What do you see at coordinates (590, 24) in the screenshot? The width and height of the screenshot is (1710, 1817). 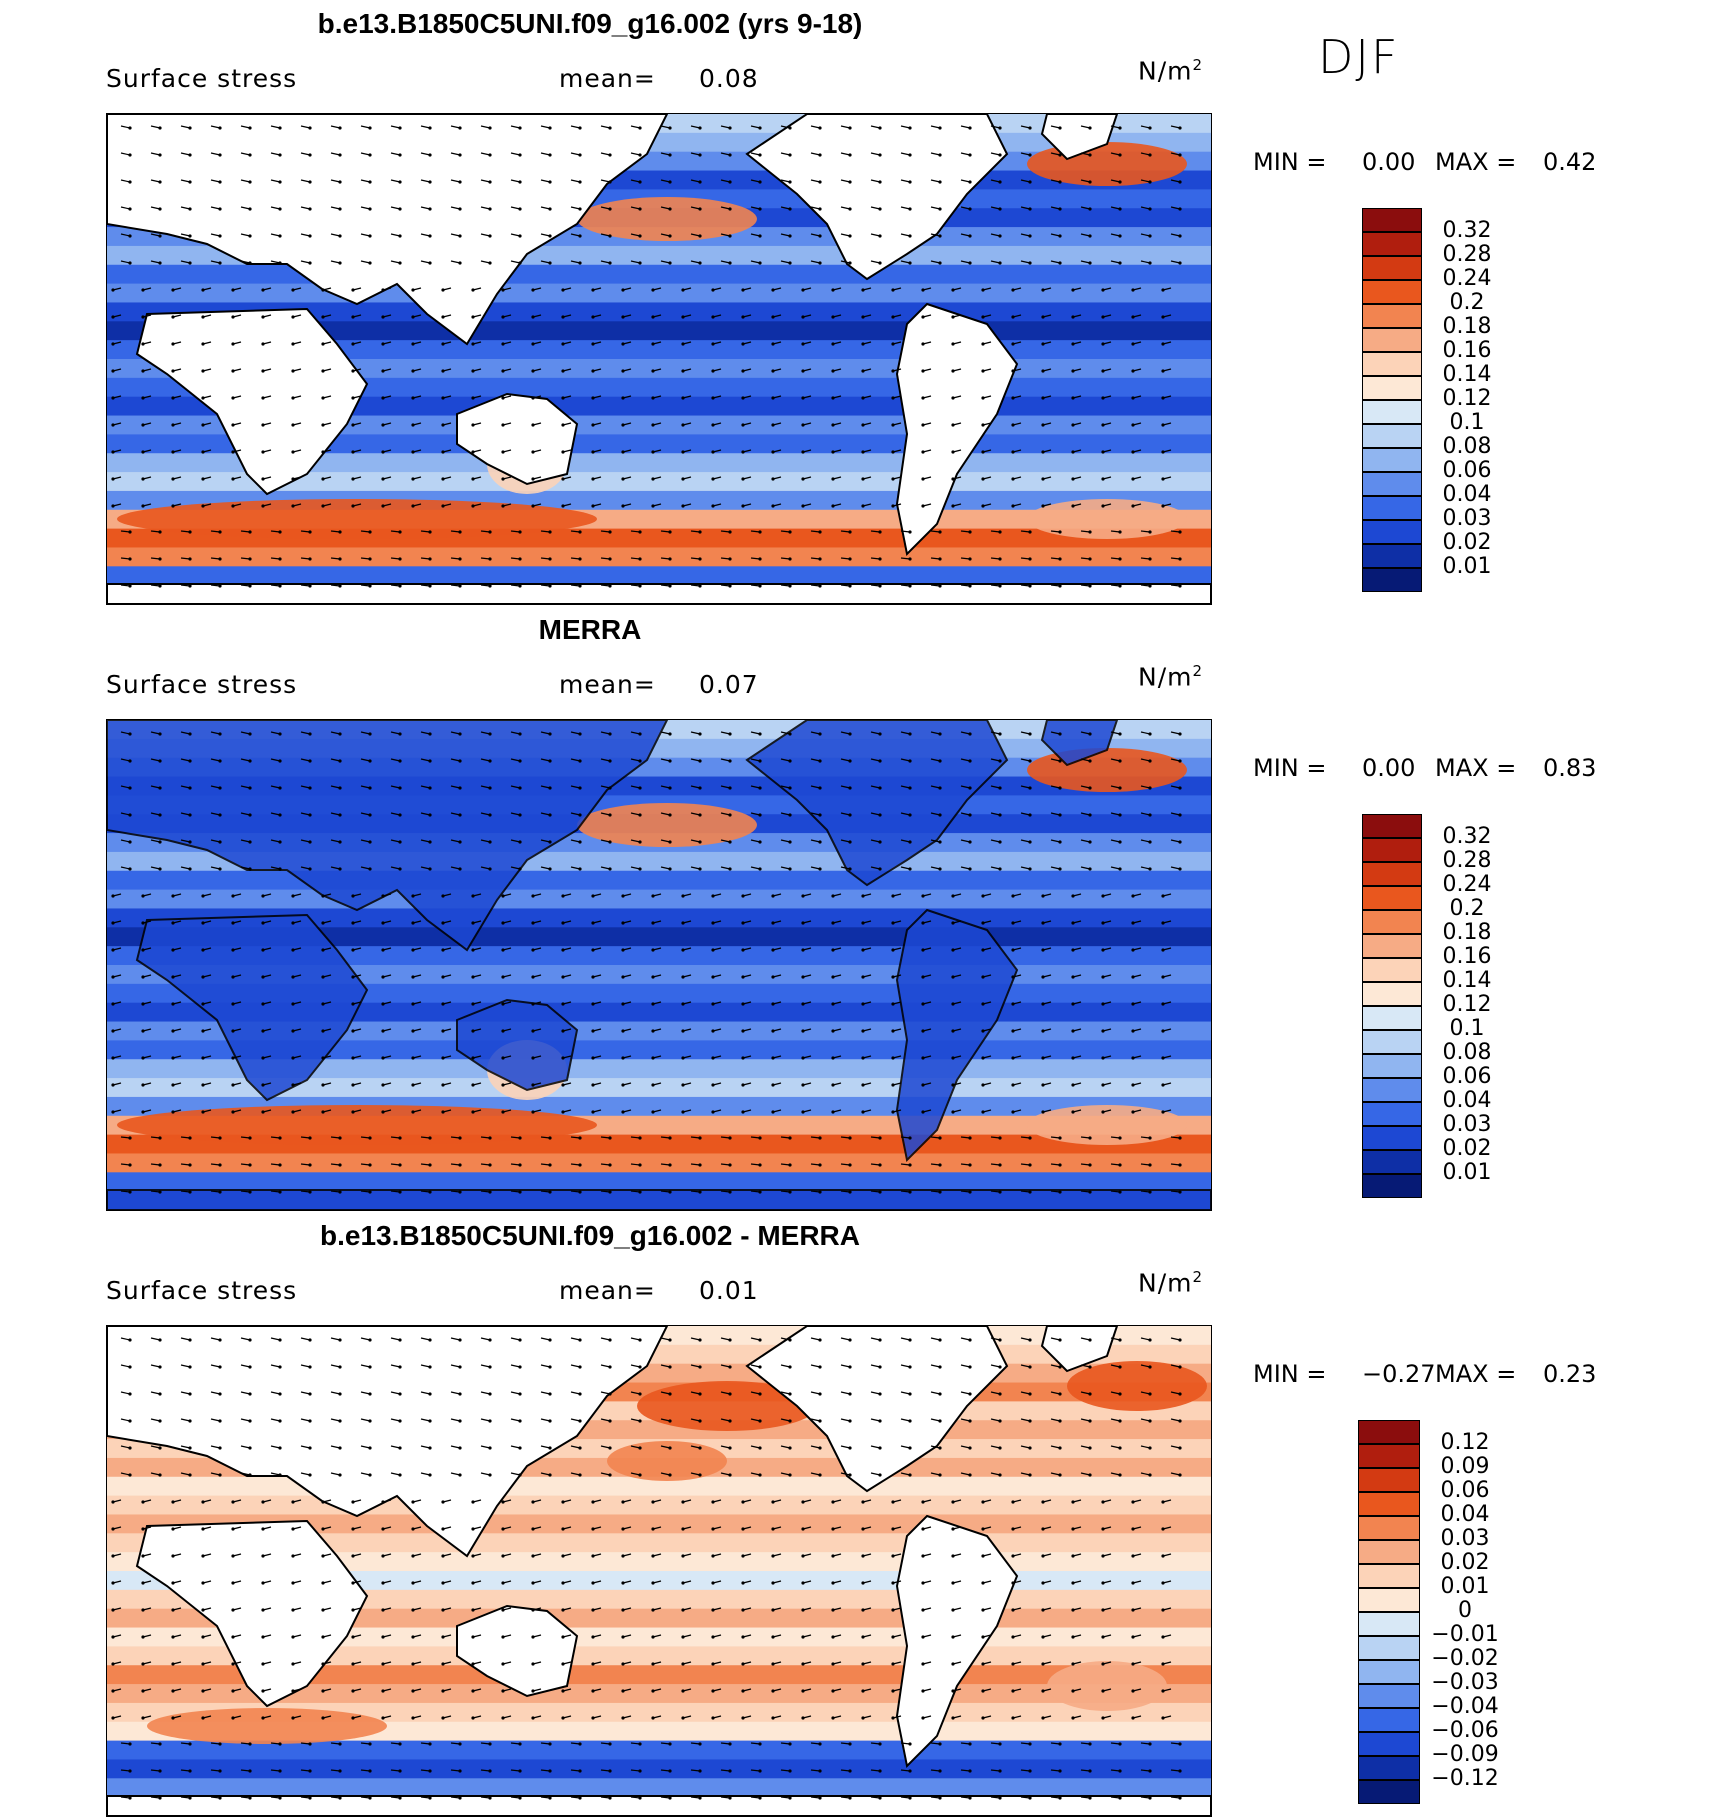 I see `panel-title: b.e13.B1850C5UNI.f09_g16.002 (yrs 9-18)` at bounding box center [590, 24].